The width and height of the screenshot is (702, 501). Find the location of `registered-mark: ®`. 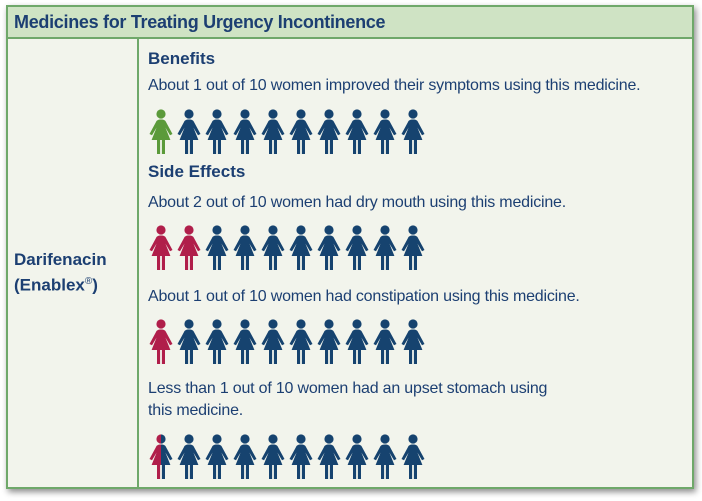

registered-mark: ® is located at coordinates (88, 281).